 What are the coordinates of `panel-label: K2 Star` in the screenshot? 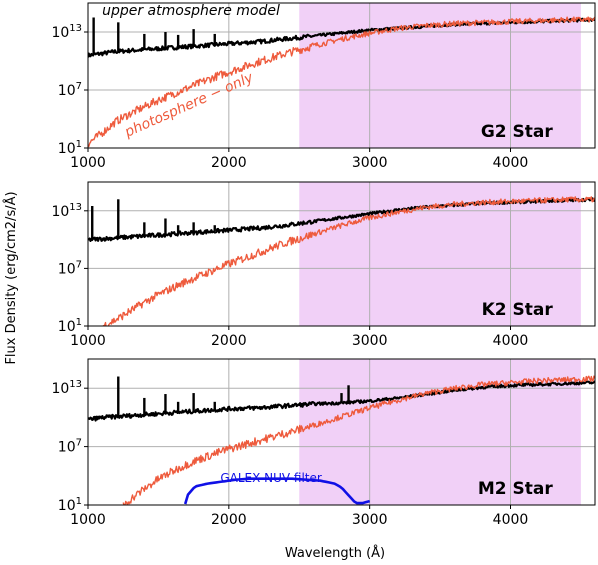 It's located at (518, 310).